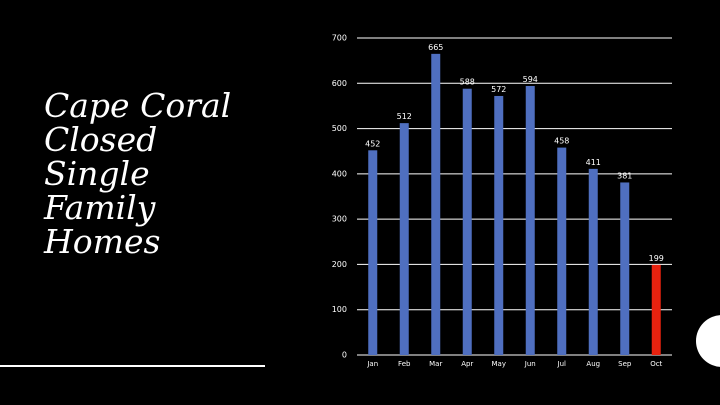 The image size is (720, 405). What do you see at coordinates (339, 128) in the screenshot?
I see `y-tick-label: 500` at bounding box center [339, 128].